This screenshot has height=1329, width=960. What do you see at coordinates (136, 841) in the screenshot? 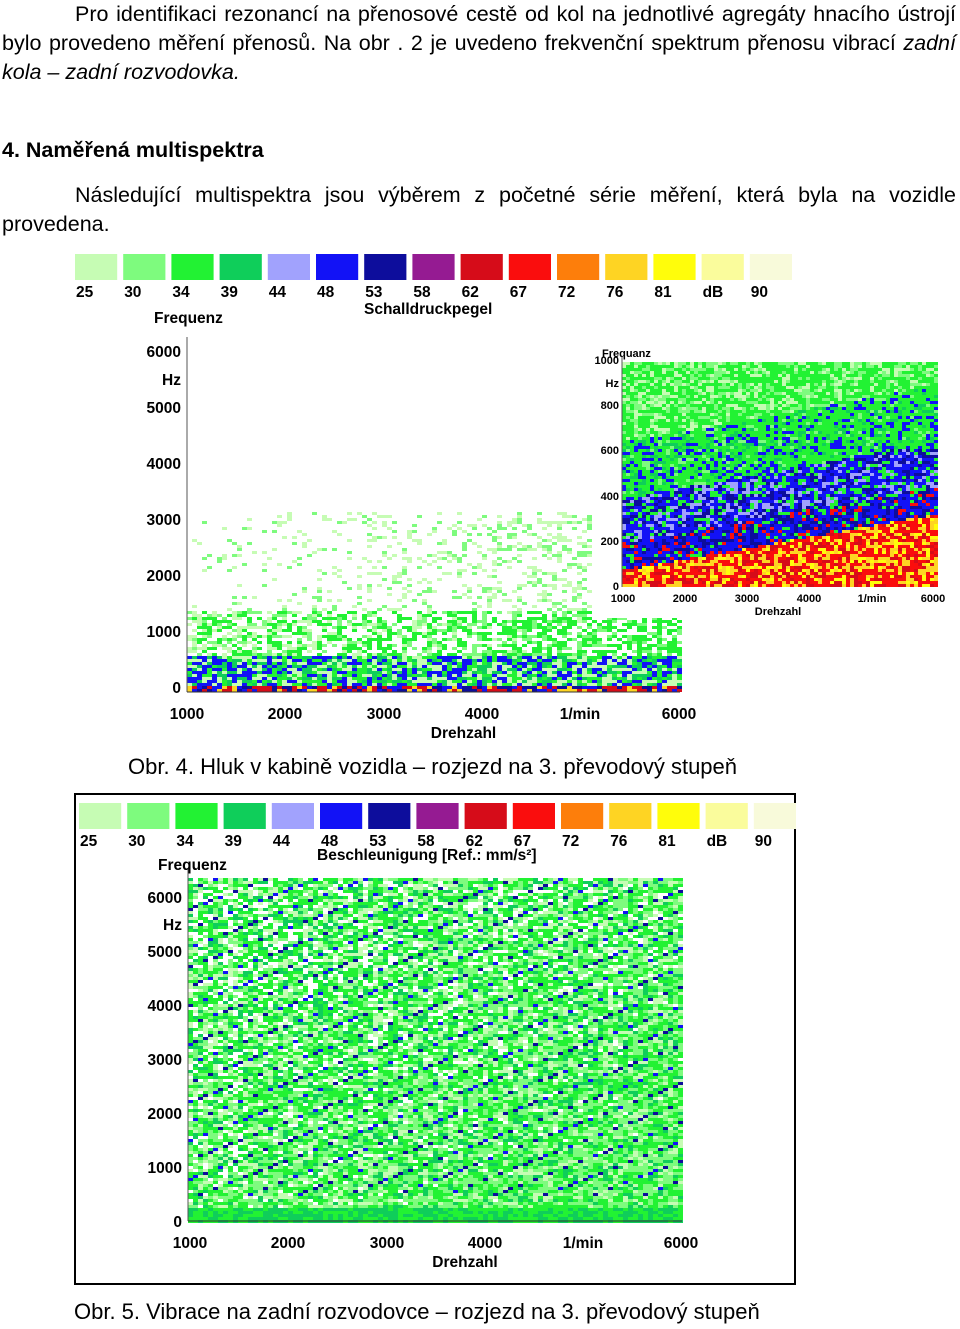
I see `legend-tick-label: 30` at bounding box center [136, 841].